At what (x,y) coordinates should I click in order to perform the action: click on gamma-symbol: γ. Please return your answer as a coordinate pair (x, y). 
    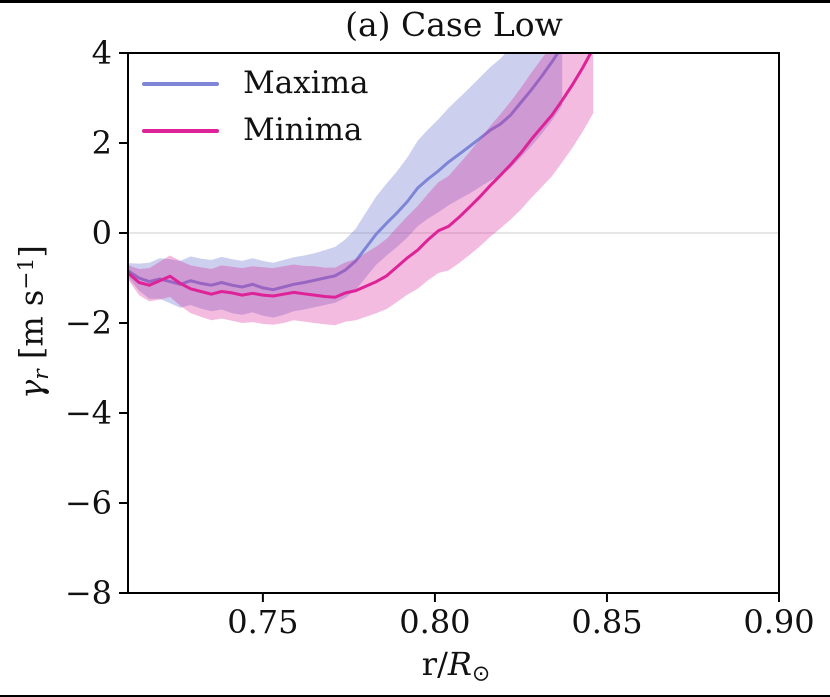
    Looking at the image, I should click on (31, 389).